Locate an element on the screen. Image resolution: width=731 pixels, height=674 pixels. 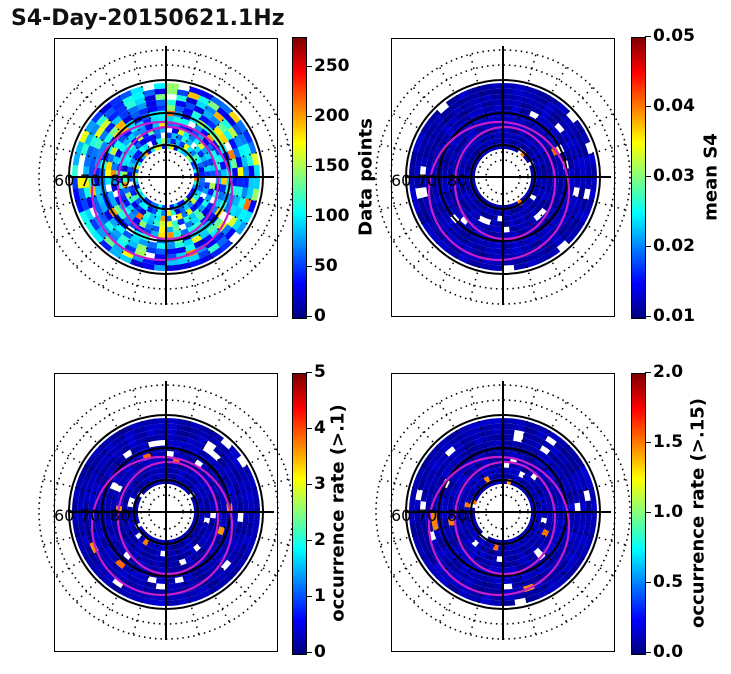
colorbar-tick-label: 0.01 is located at coordinates (670, 316).